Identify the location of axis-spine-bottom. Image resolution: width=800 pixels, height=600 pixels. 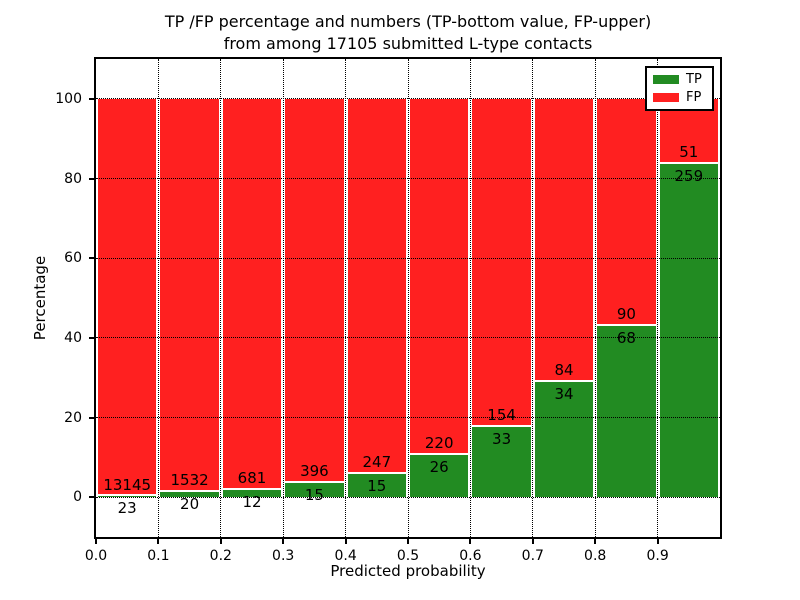
(408, 538).